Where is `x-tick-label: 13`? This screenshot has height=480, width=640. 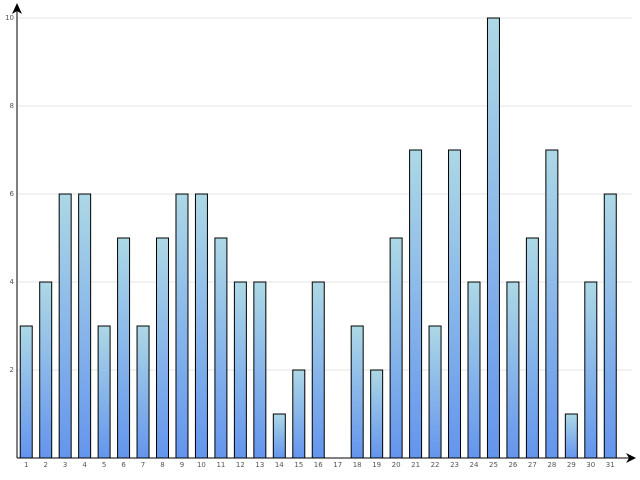
x-tick-label: 13 is located at coordinates (259, 465).